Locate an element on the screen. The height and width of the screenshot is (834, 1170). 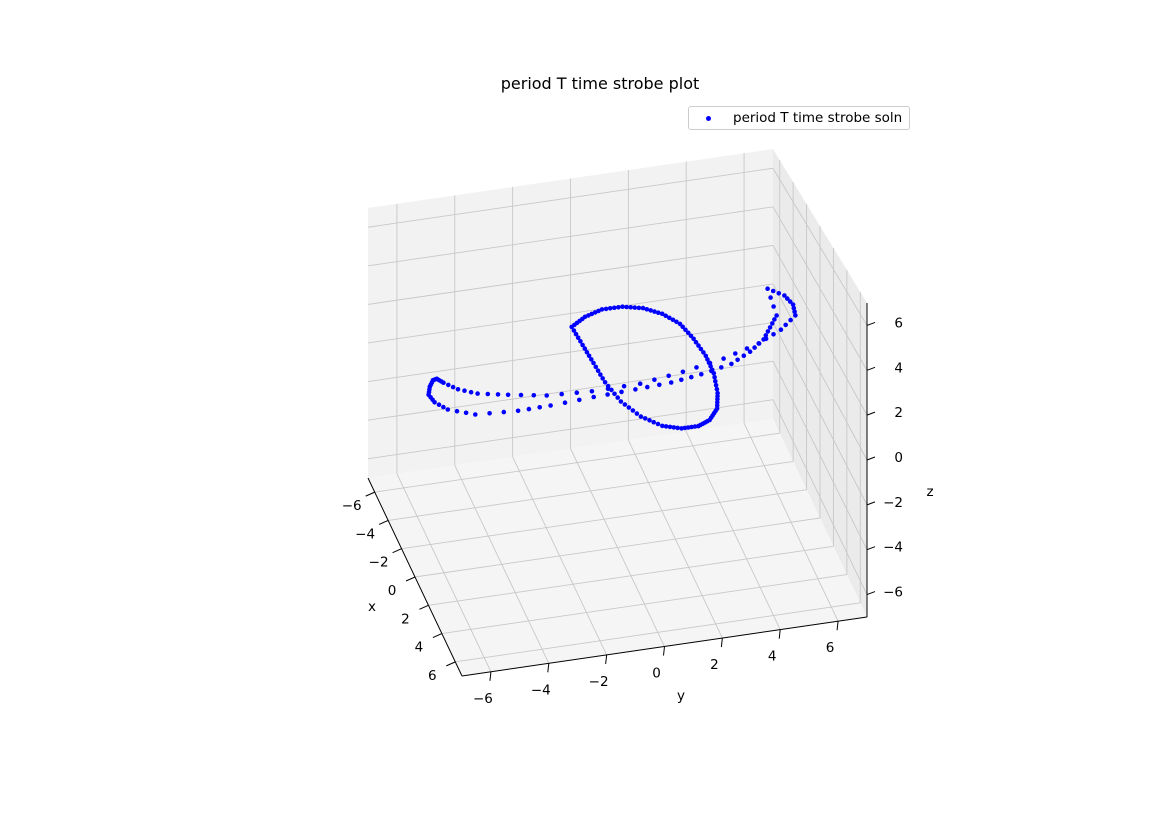
grid-line-z-side is located at coordinates (820, 288).